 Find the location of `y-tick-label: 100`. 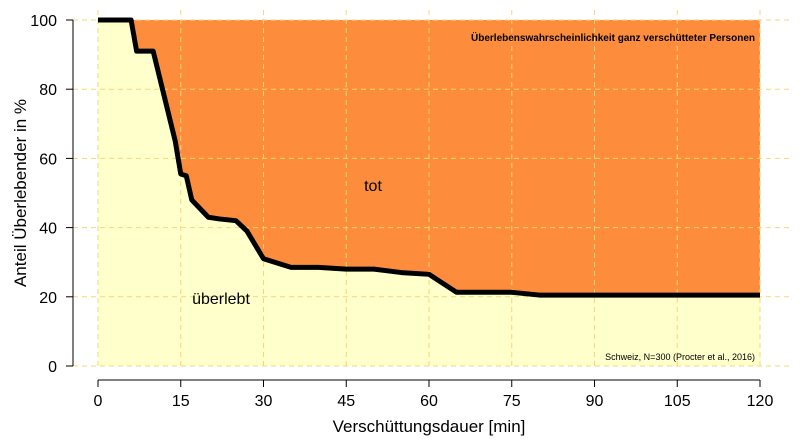

y-tick-label: 100 is located at coordinates (43, 21).